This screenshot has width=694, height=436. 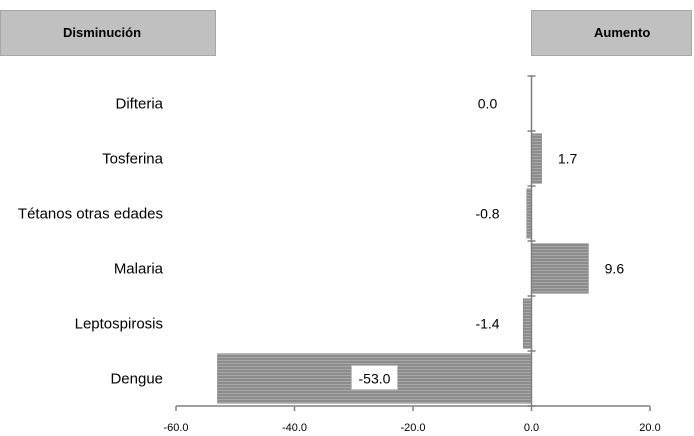 I want to click on value-label: -0.8, so click(x=487, y=214).